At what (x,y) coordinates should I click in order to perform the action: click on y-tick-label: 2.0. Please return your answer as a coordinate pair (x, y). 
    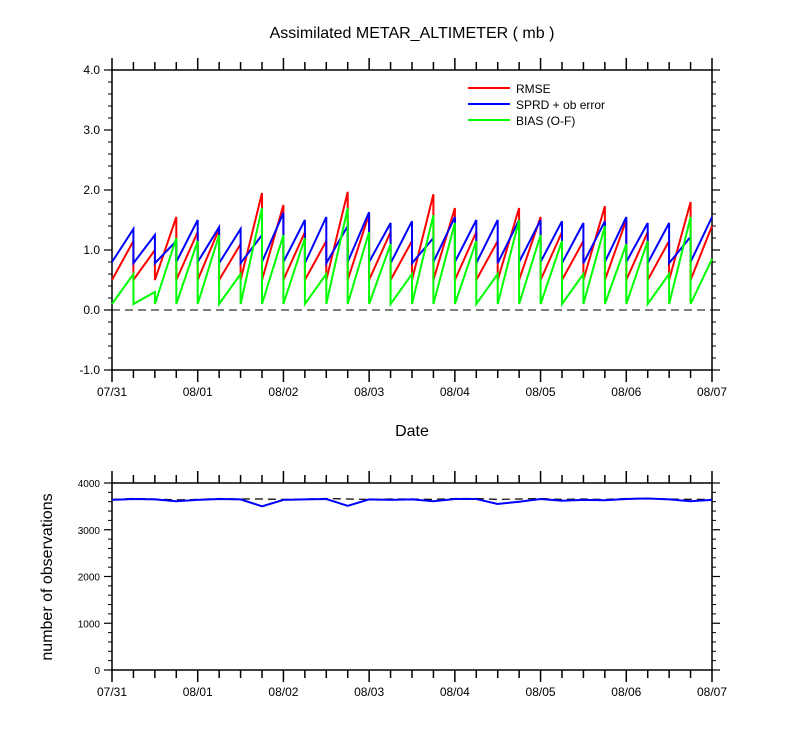
    Looking at the image, I should click on (91, 190).